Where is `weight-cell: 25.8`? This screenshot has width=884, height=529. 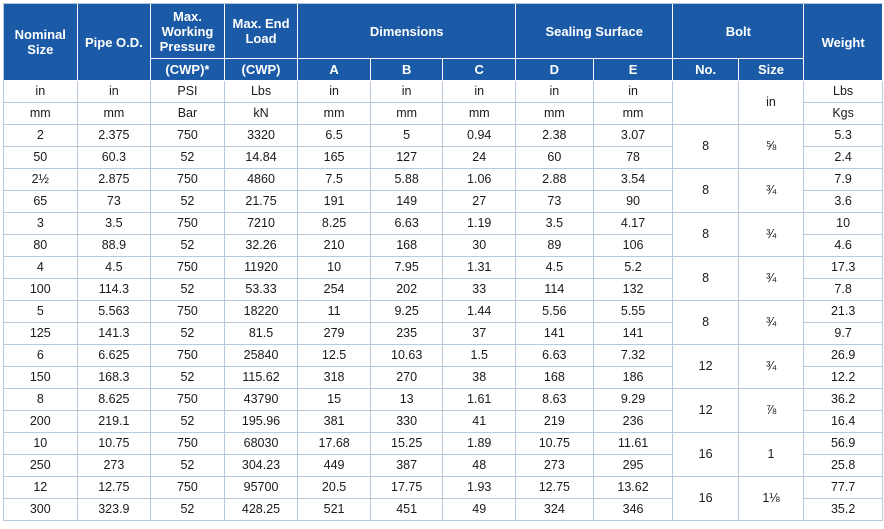
weight-cell: 25.8 is located at coordinates (843, 466).